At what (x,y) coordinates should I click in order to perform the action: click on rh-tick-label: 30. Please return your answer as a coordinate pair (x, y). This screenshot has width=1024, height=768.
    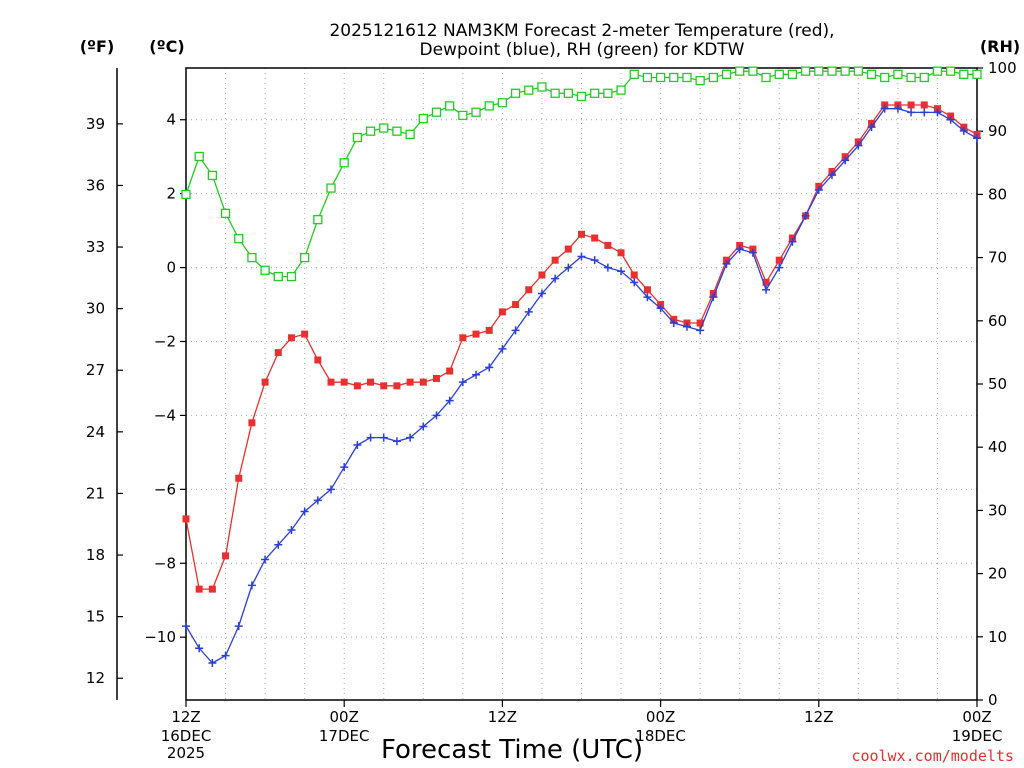
    Looking at the image, I should click on (997, 510).